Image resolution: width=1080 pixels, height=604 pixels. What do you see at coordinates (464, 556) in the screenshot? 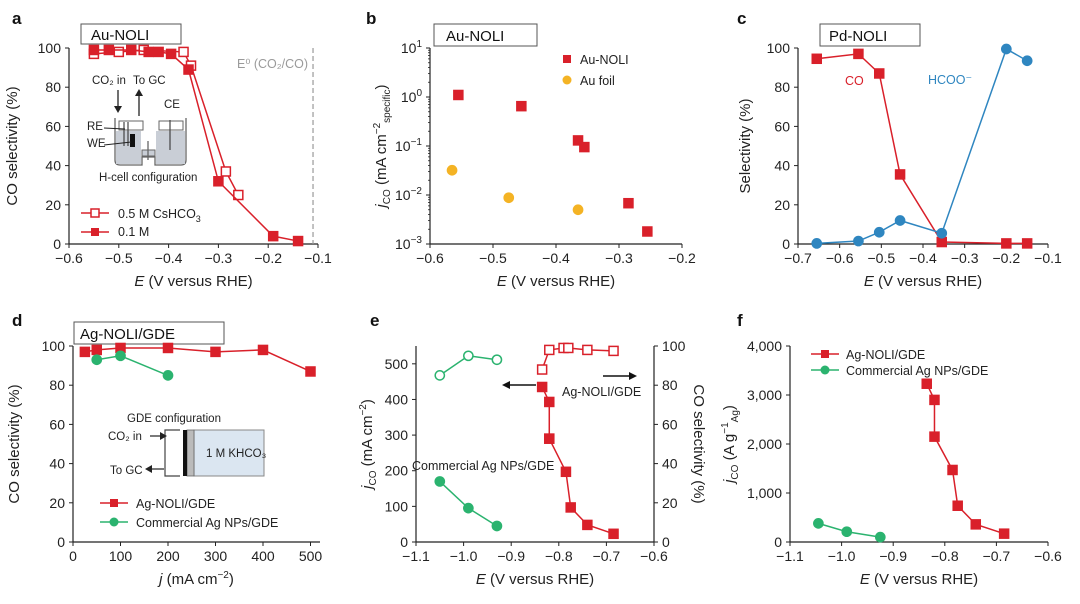
I see `x-tick-label: −1.0` at bounding box center [464, 556].